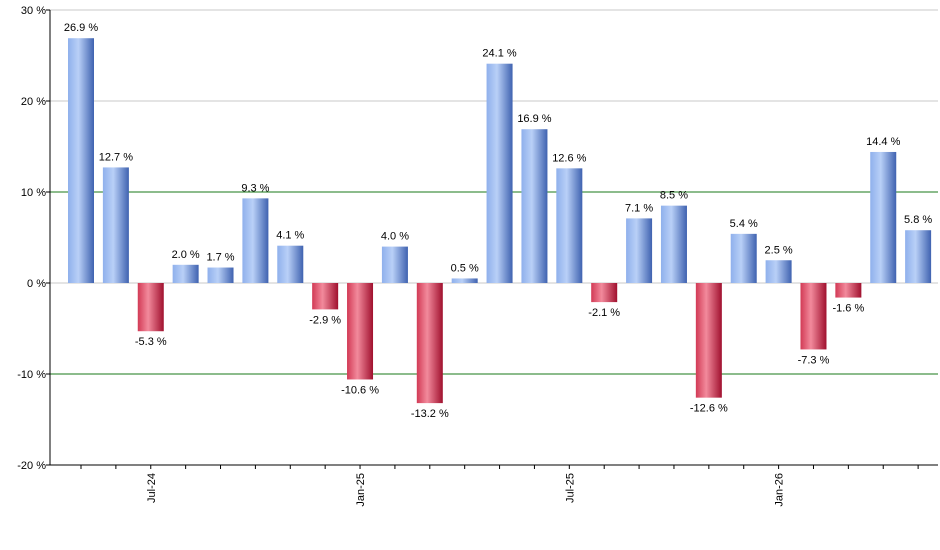 The image size is (940, 550). I want to click on bar-value-label: -7.3 %, so click(814, 360).